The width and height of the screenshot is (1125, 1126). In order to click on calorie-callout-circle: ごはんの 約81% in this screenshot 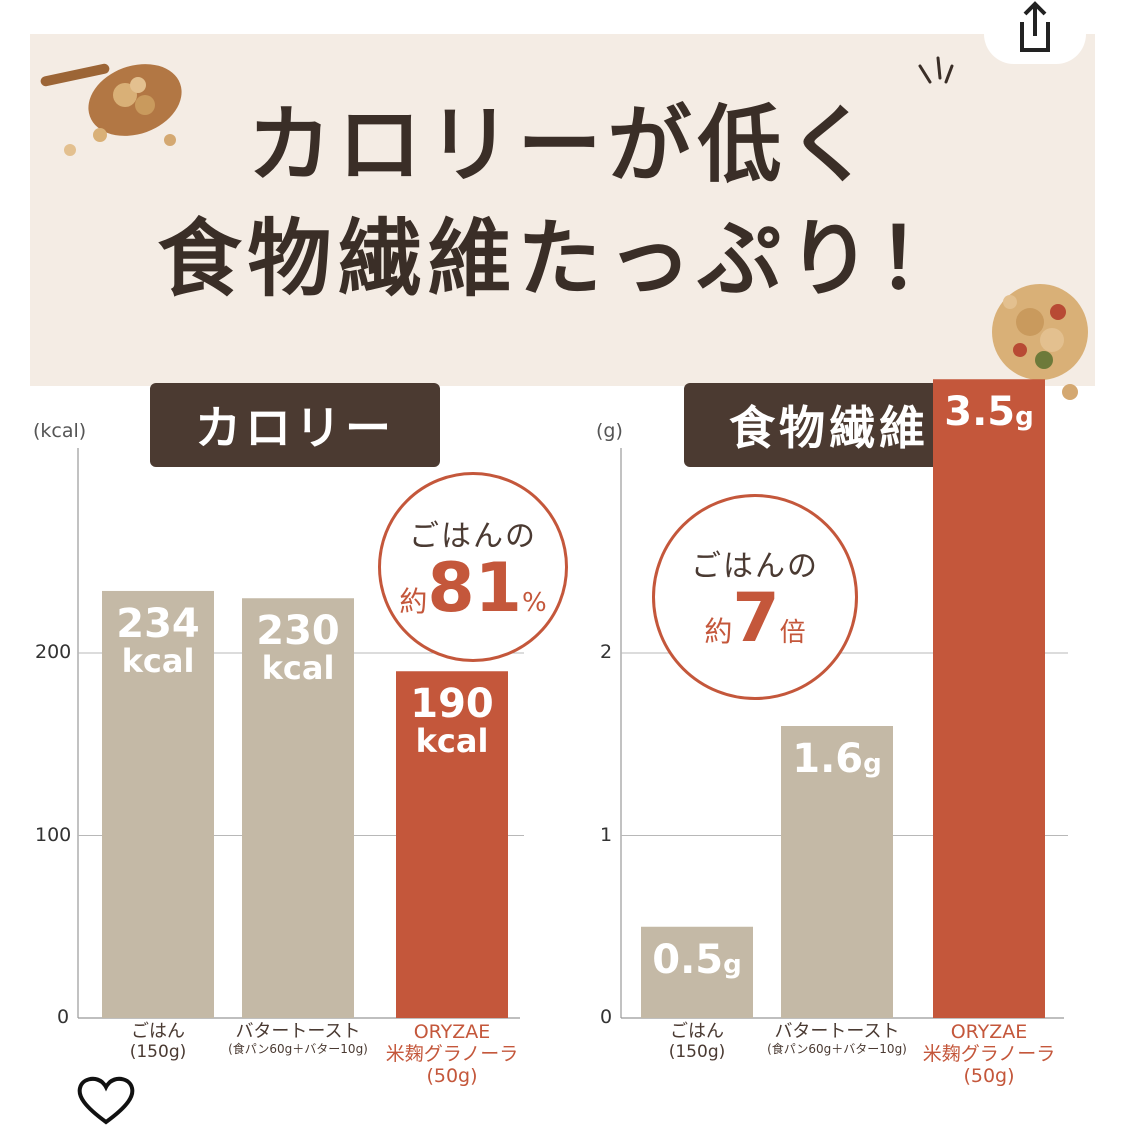, I will do `click(473, 567)`.